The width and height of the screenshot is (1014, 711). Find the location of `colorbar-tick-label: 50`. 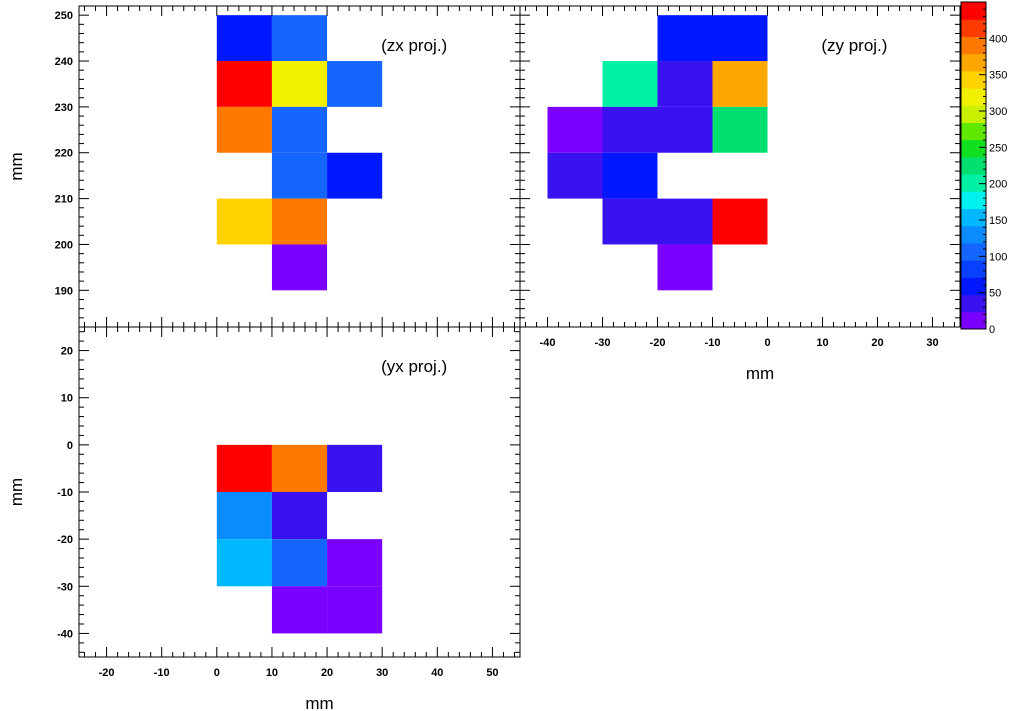

colorbar-tick-label: 50 is located at coordinates (995, 294).